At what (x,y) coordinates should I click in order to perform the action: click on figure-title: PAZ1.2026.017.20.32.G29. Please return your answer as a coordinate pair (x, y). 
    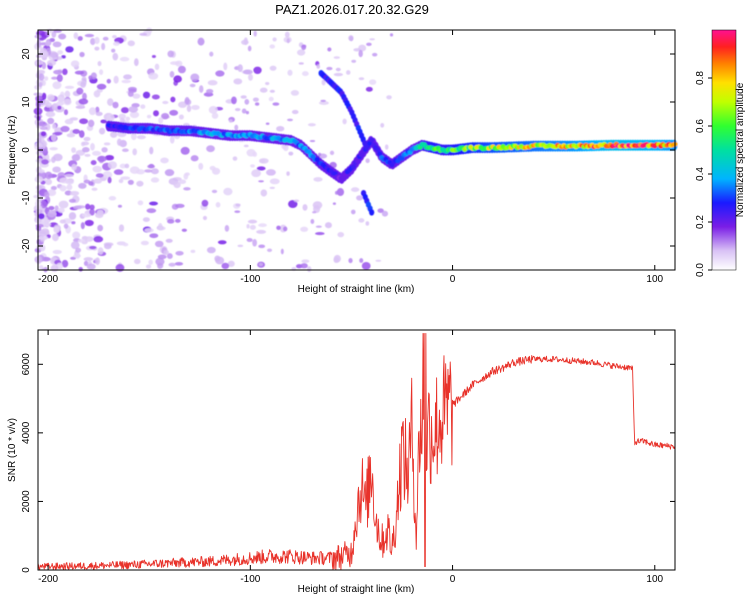
    Looking at the image, I should click on (352, 9).